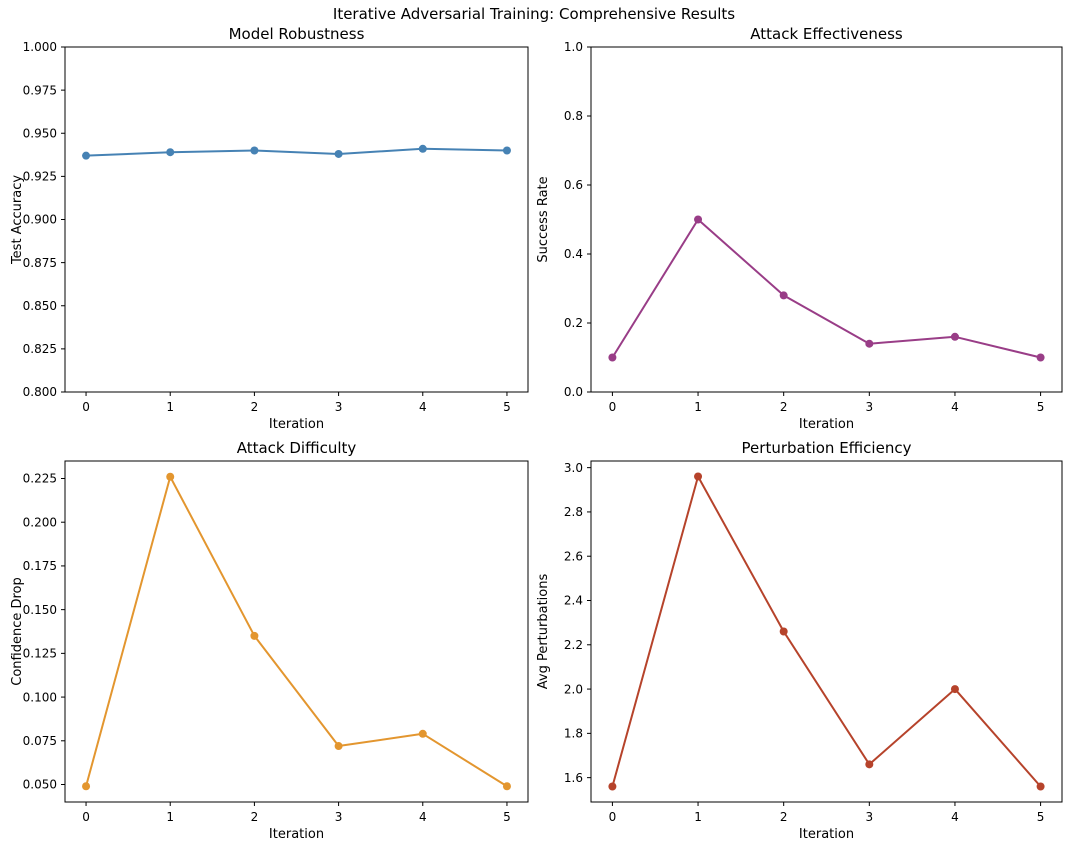  What do you see at coordinates (573, 512) in the screenshot?
I see `y-tick-label: 2.8` at bounding box center [573, 512].